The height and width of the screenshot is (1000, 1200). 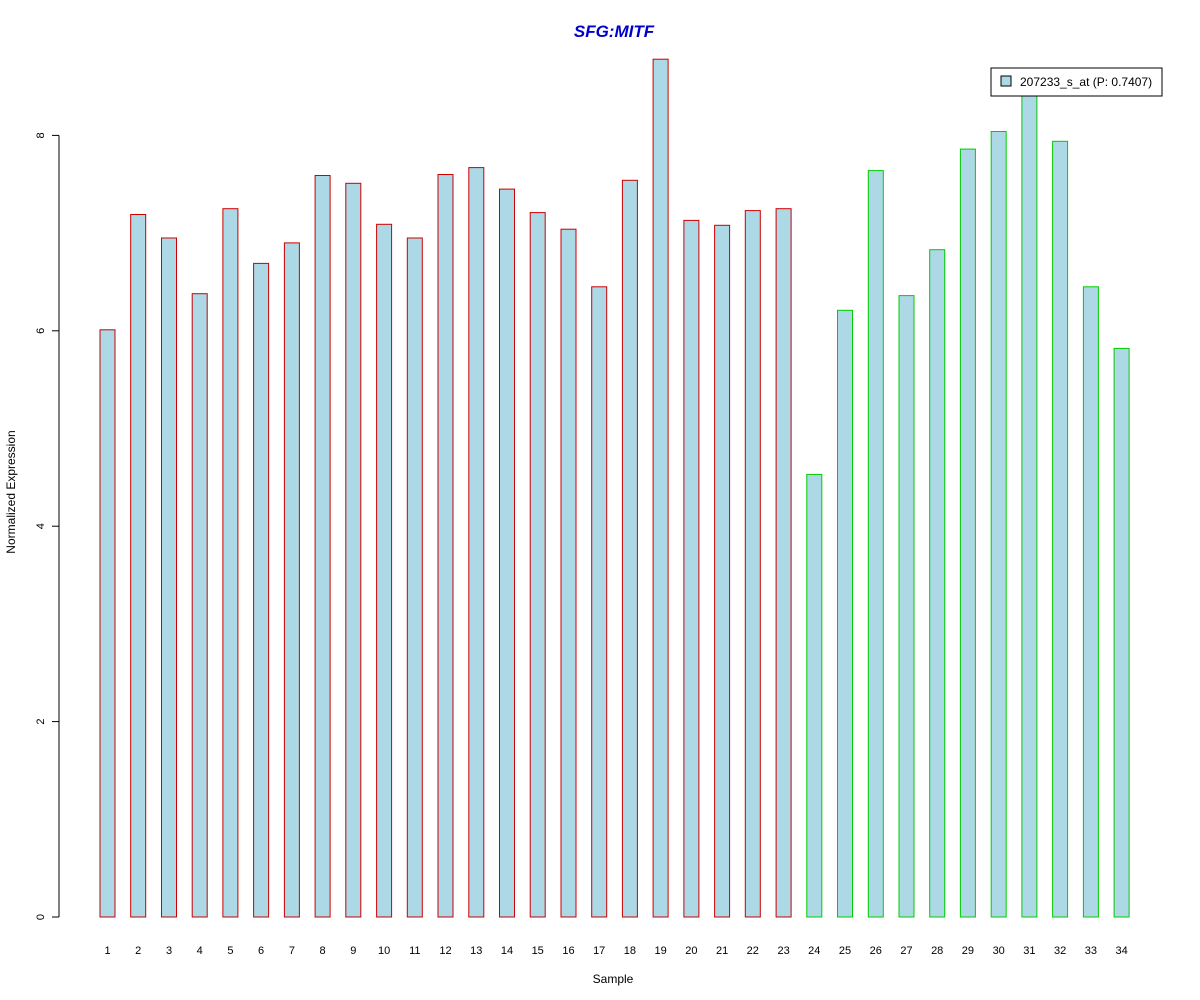 I want to click on x-tick-label: 3, so click(x=169, y=951).